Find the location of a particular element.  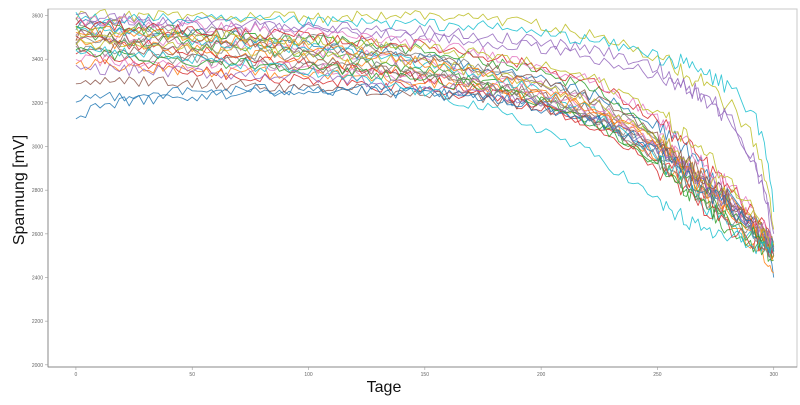

y-tick-label: 3600 is located at coordinates (37, 17).